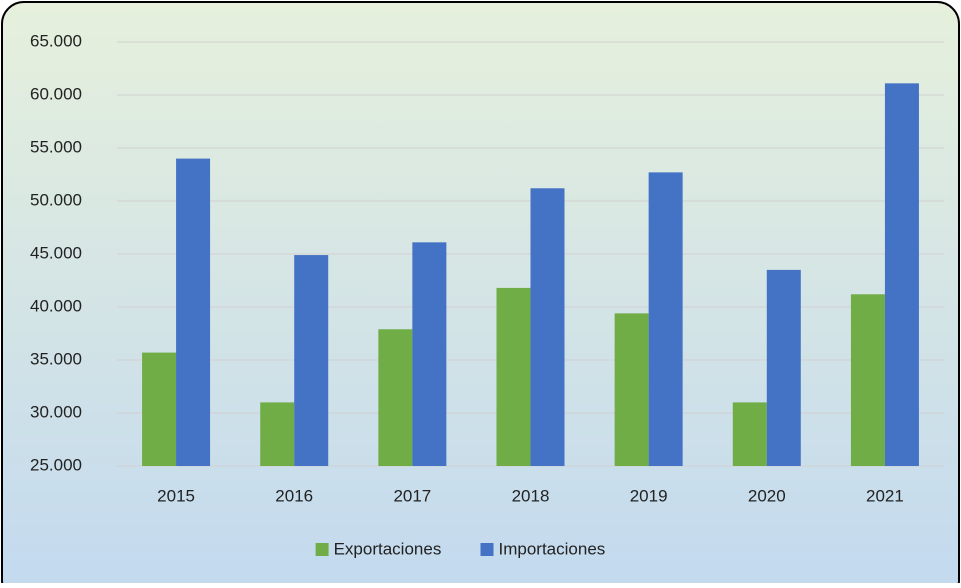  Describe the element at coordinates (56, 252) in the screenshot. I see `y-tick-label: 45.000` at that location.